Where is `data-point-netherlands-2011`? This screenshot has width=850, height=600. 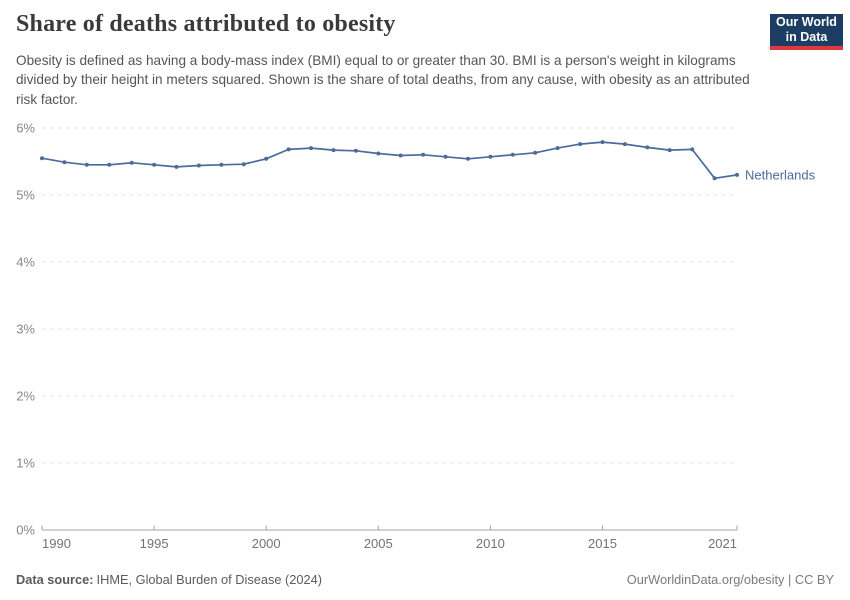
data-point-netherlands-2011 is located at coordinates (512, 154).